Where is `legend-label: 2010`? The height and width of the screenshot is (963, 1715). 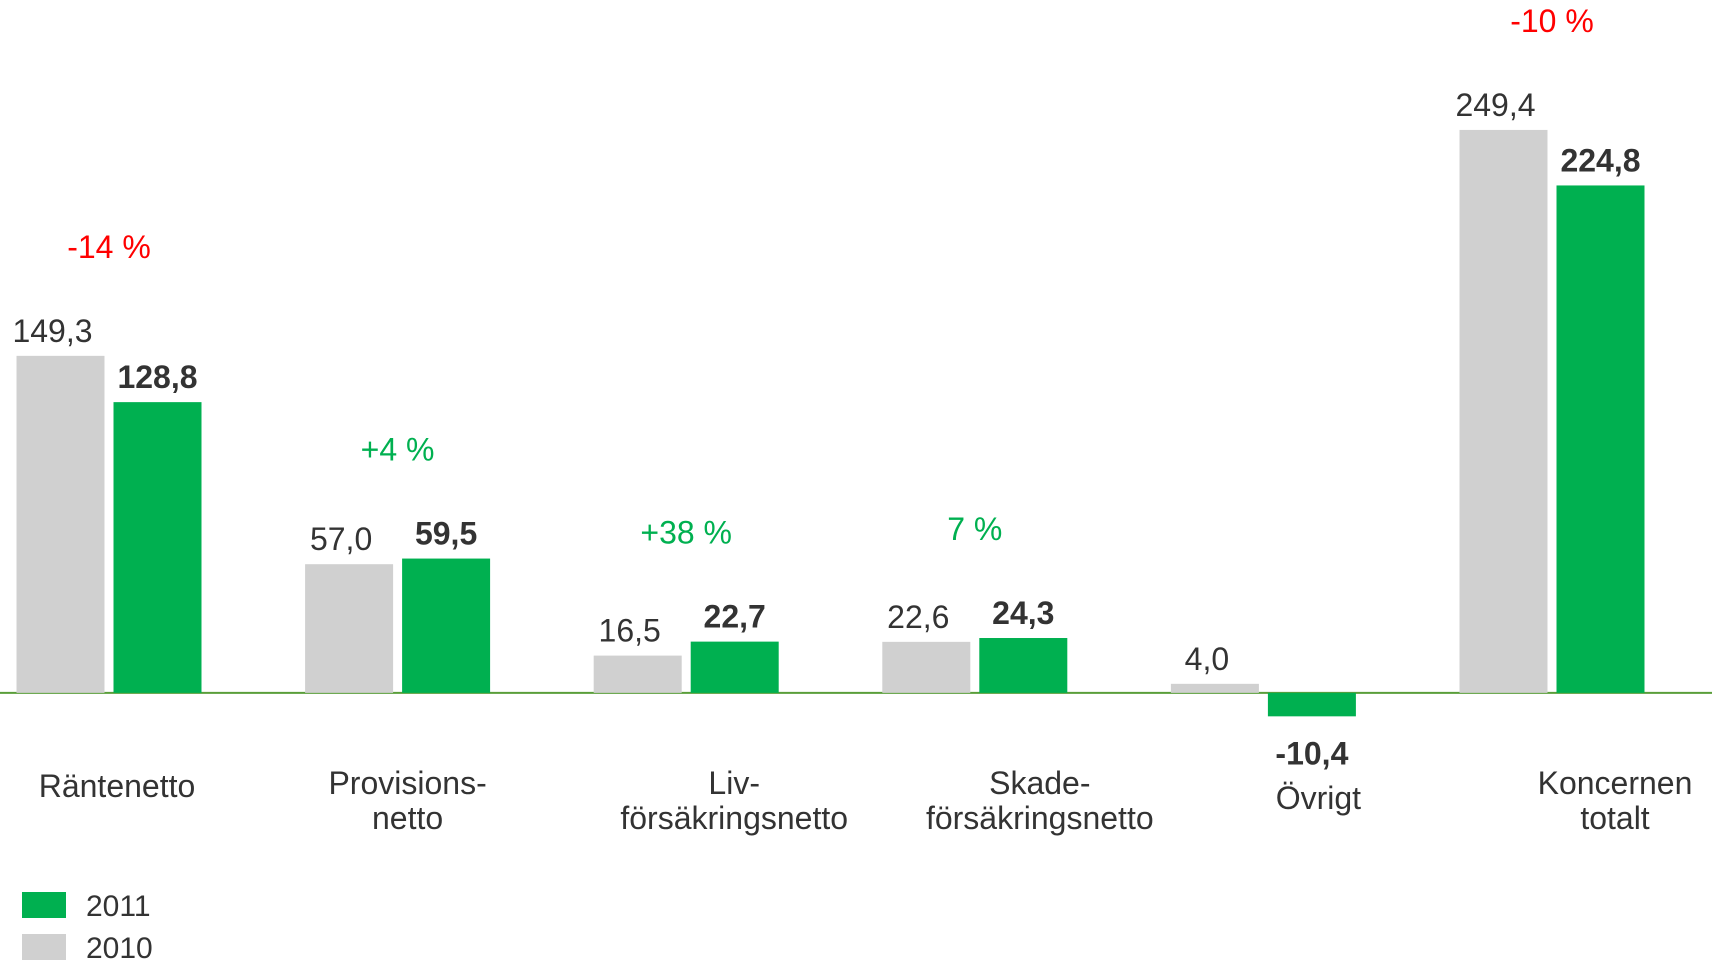 legend-label: 2010 is located at coordinates (119, 947).